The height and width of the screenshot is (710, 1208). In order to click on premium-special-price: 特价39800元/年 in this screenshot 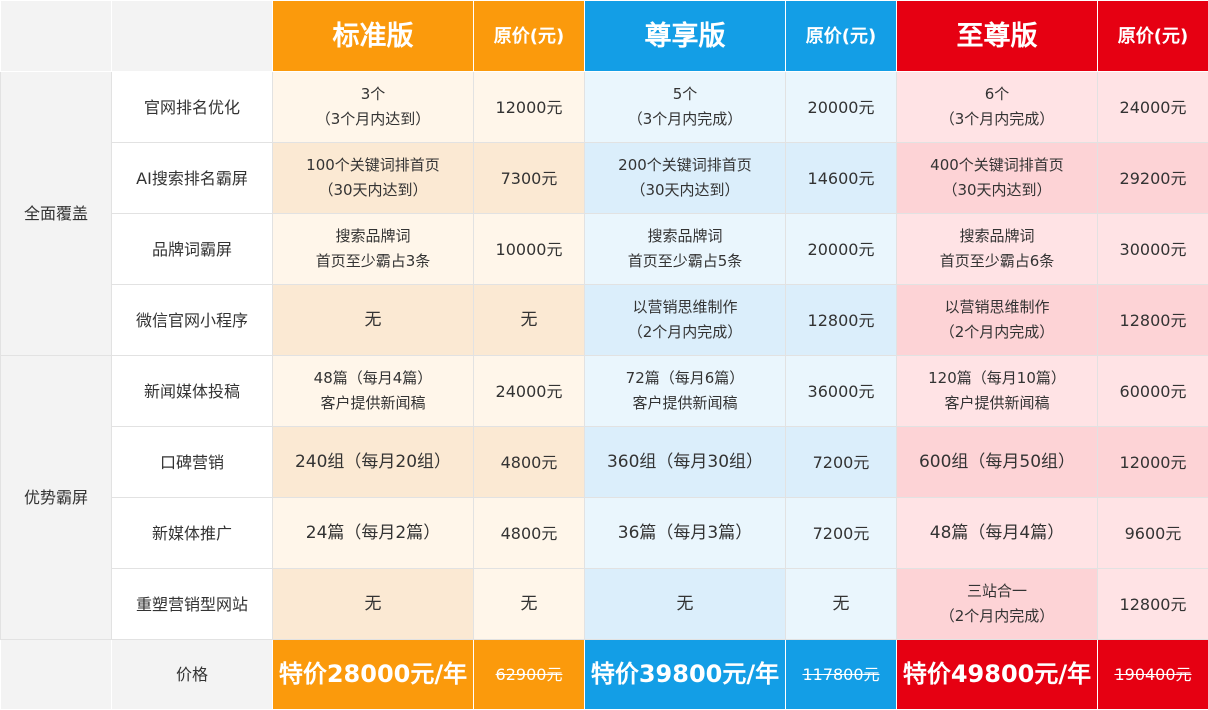, I will do `click(685, 674)`.